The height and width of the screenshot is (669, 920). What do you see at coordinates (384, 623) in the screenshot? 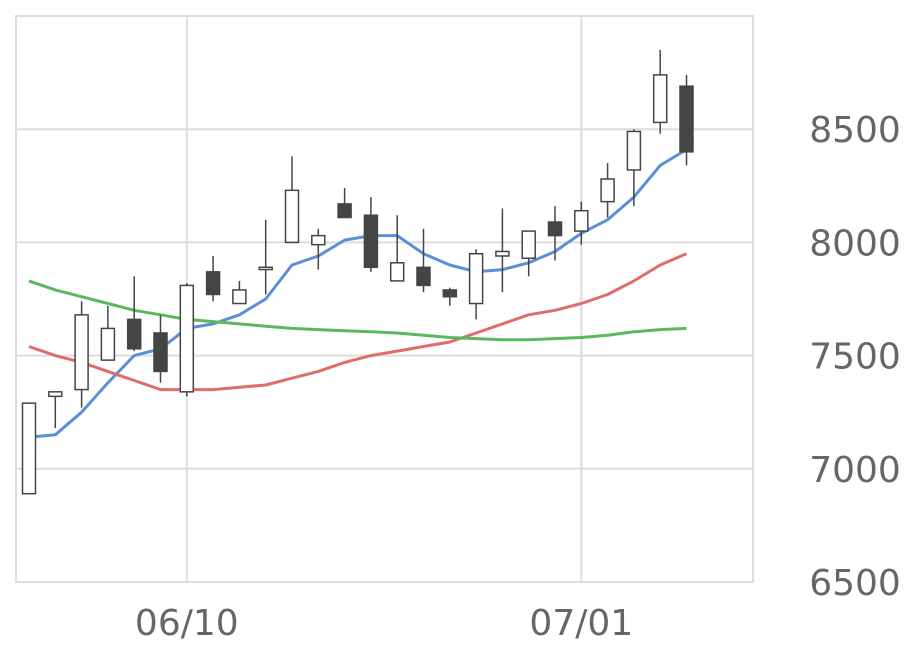
I see `x-axis-ticks: 06/10 07/01` at bounding box center [384, 623].